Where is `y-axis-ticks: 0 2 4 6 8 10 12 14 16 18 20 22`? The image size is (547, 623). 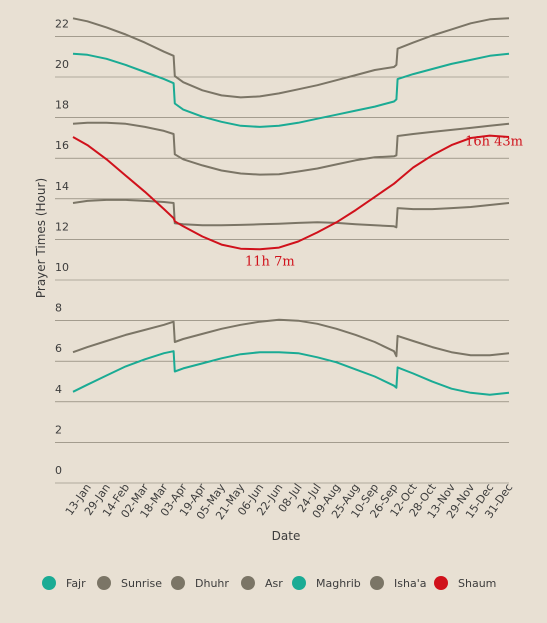 y-axis-ticks: 0 2 4 6 8 10 12 14 16 18 20 22 is located at coordinates (62, 247).